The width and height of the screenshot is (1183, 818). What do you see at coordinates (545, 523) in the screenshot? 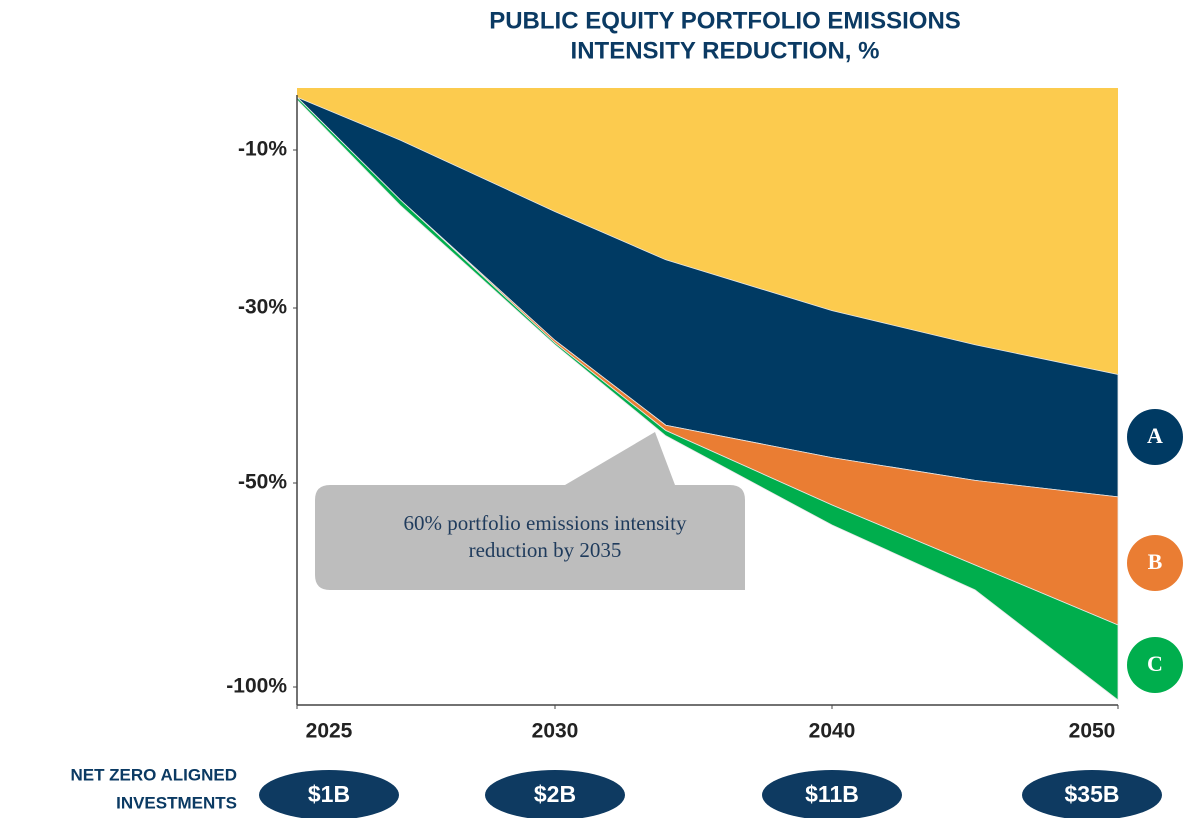
I see `annotation: 60% portfolio emissions intensity` at bounding box center [545, 523].